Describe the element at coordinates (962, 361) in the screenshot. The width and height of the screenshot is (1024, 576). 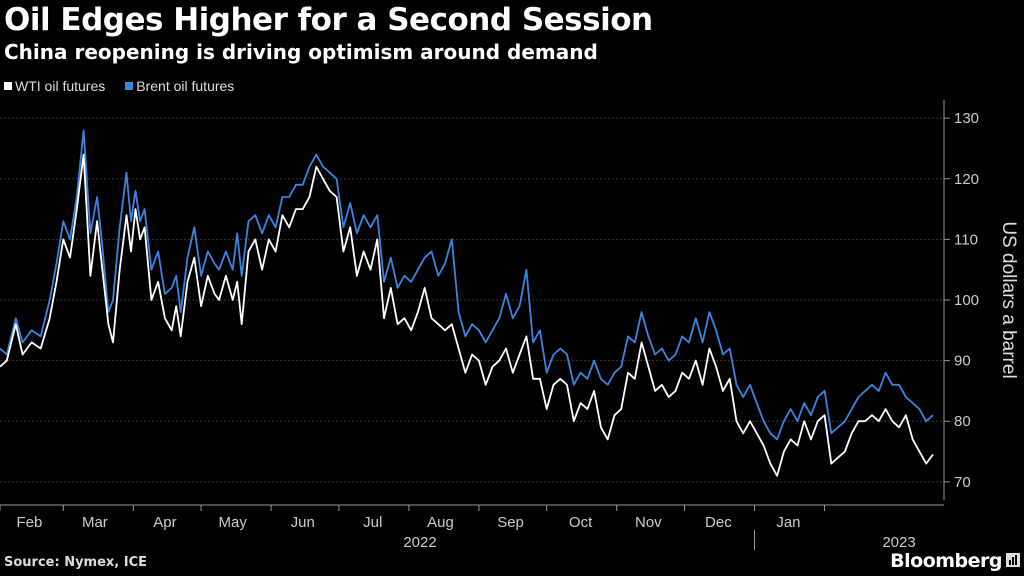
I see `y-tick-label-90: 90` at that location.